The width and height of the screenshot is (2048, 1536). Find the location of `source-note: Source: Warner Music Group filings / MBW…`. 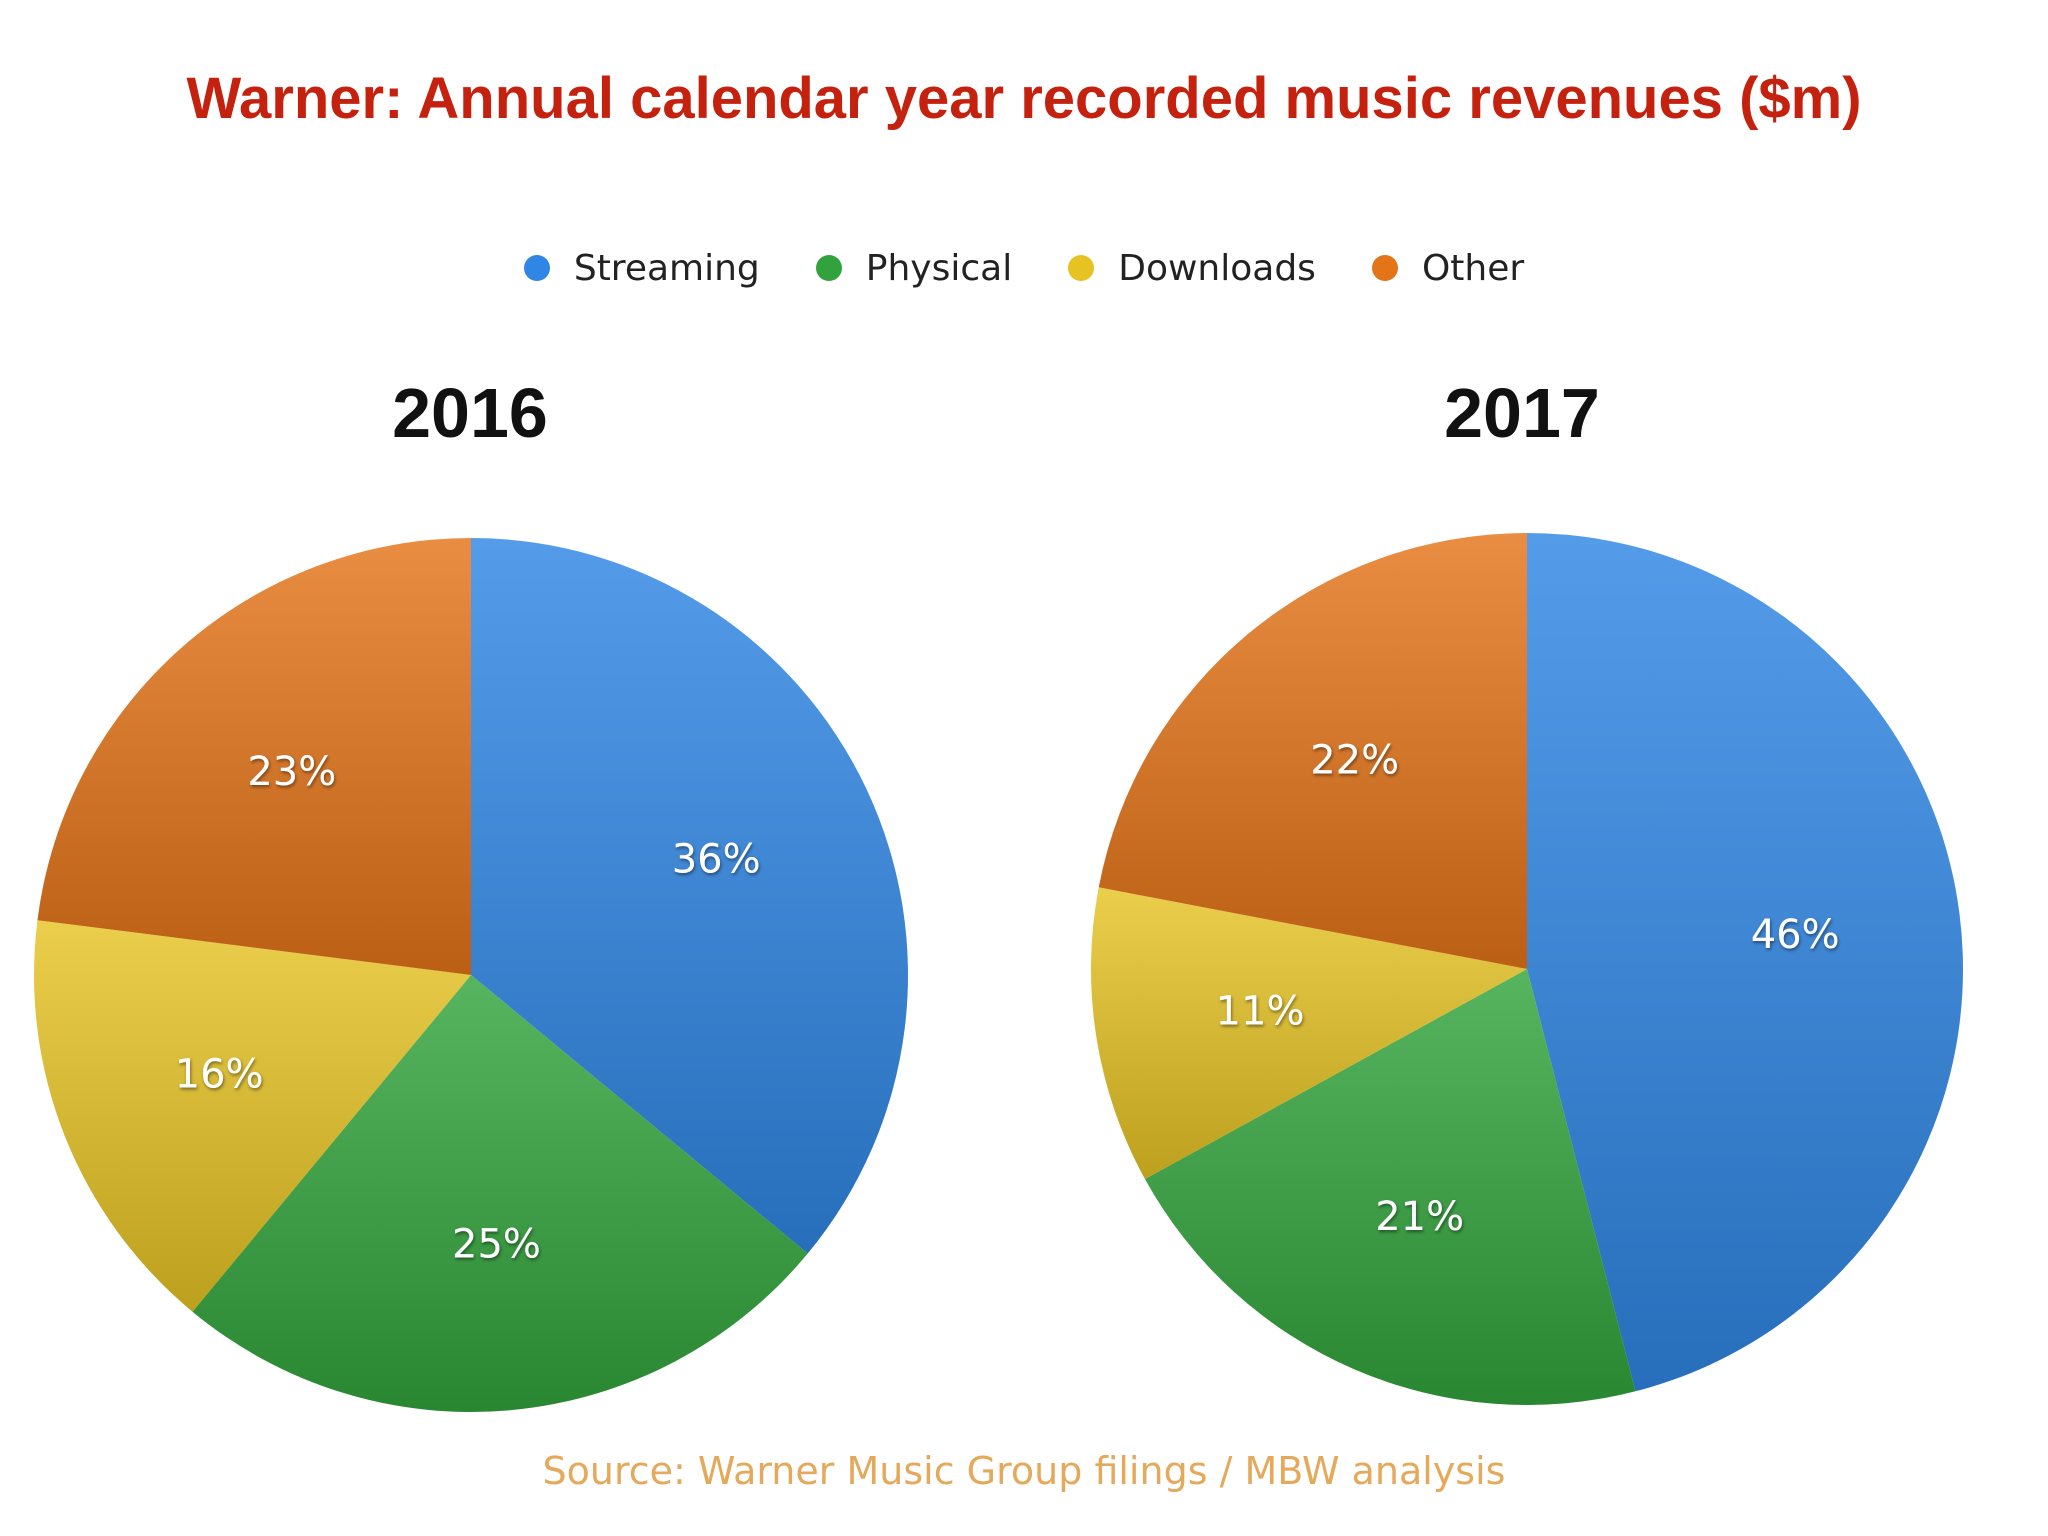

source-note: Source: Warner Music Group filings / MBW… is located at coordinates (1024, 1471).